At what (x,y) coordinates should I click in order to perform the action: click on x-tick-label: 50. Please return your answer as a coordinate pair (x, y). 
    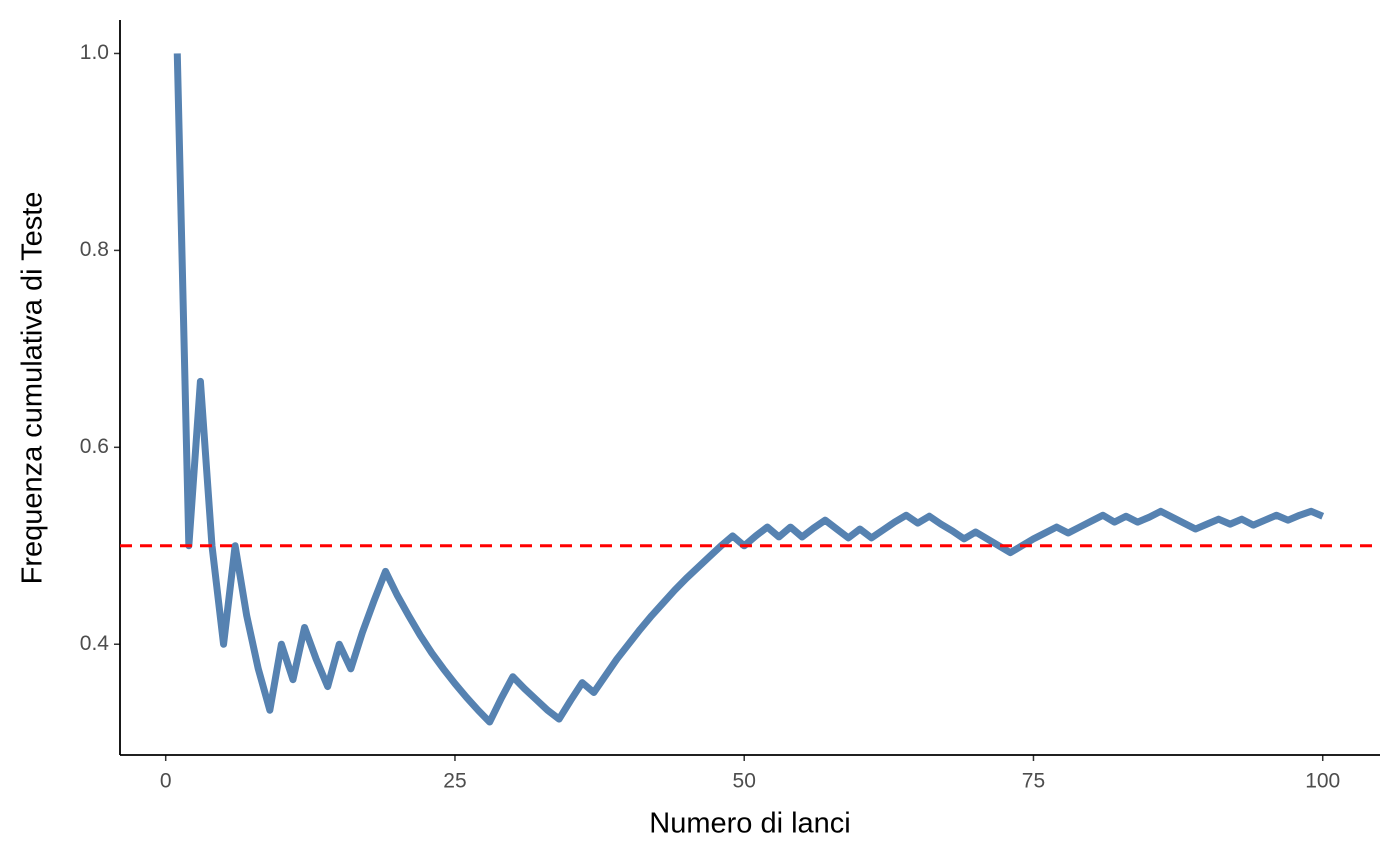
    Looking at the image, I should click on (744, 781).